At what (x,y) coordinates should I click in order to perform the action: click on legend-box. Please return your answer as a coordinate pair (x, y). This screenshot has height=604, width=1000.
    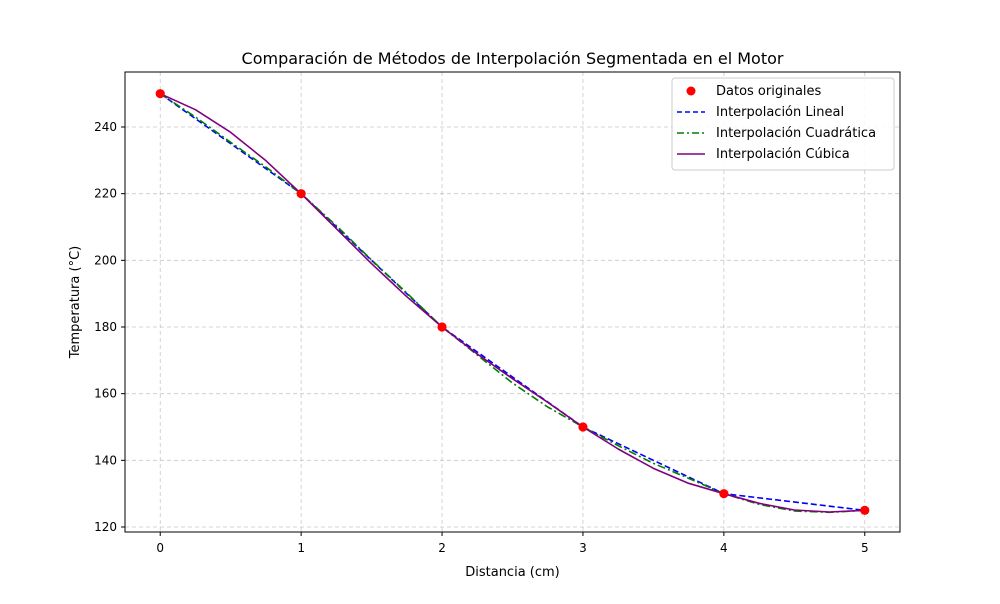
    Looking at the image, I should click on (783, 124).